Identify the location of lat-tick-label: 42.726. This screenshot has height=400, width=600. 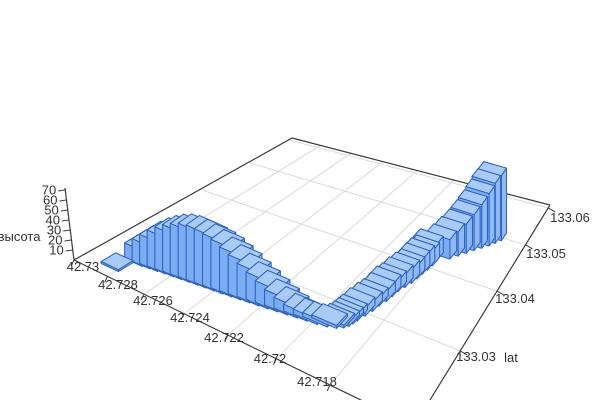
(153, 300).